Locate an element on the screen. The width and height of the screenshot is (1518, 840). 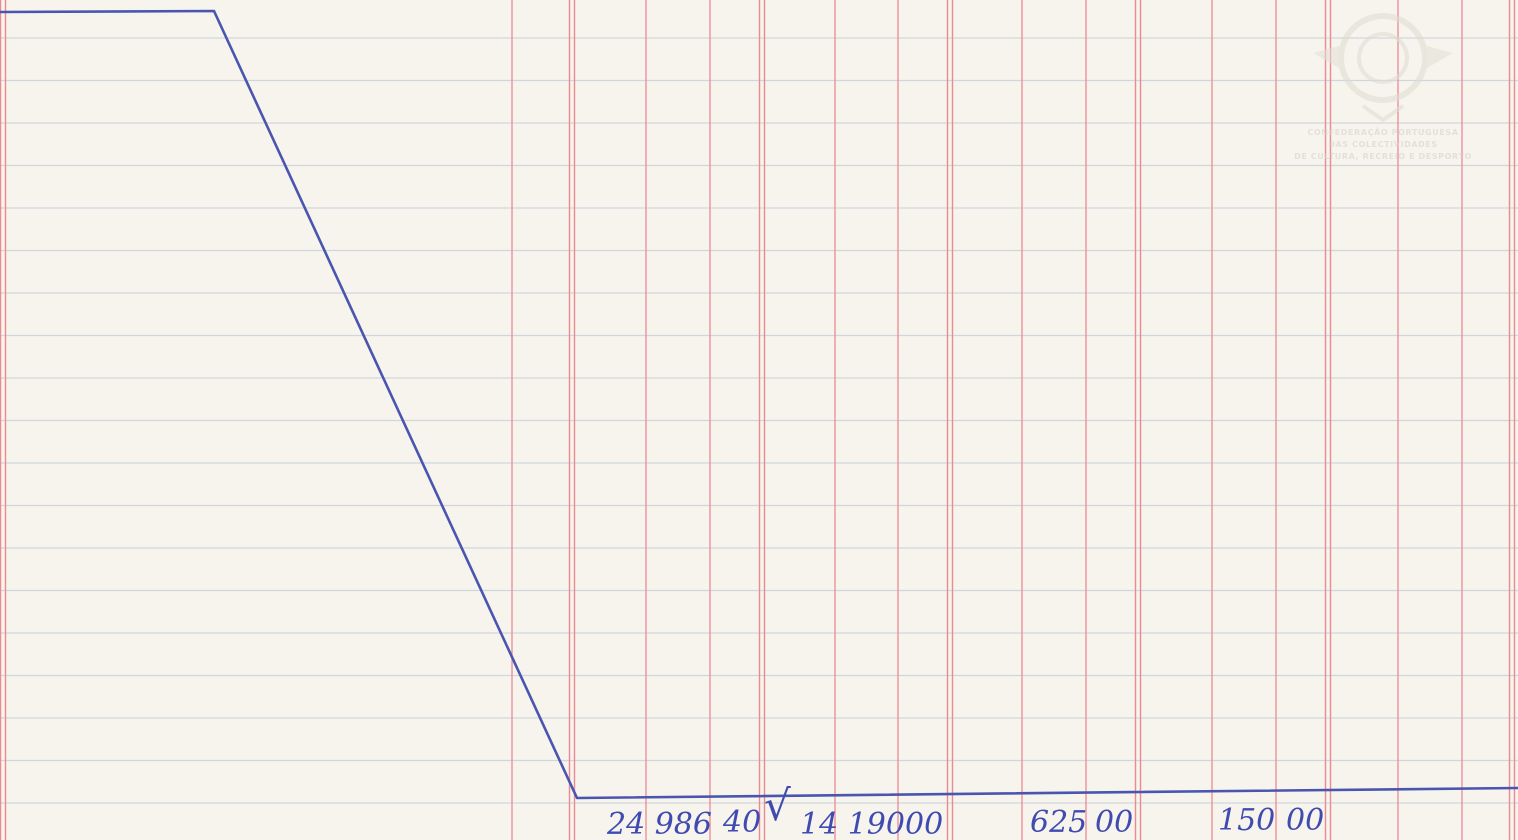
amount-2-whole: 14 190 is located at coordinates (852, 823).